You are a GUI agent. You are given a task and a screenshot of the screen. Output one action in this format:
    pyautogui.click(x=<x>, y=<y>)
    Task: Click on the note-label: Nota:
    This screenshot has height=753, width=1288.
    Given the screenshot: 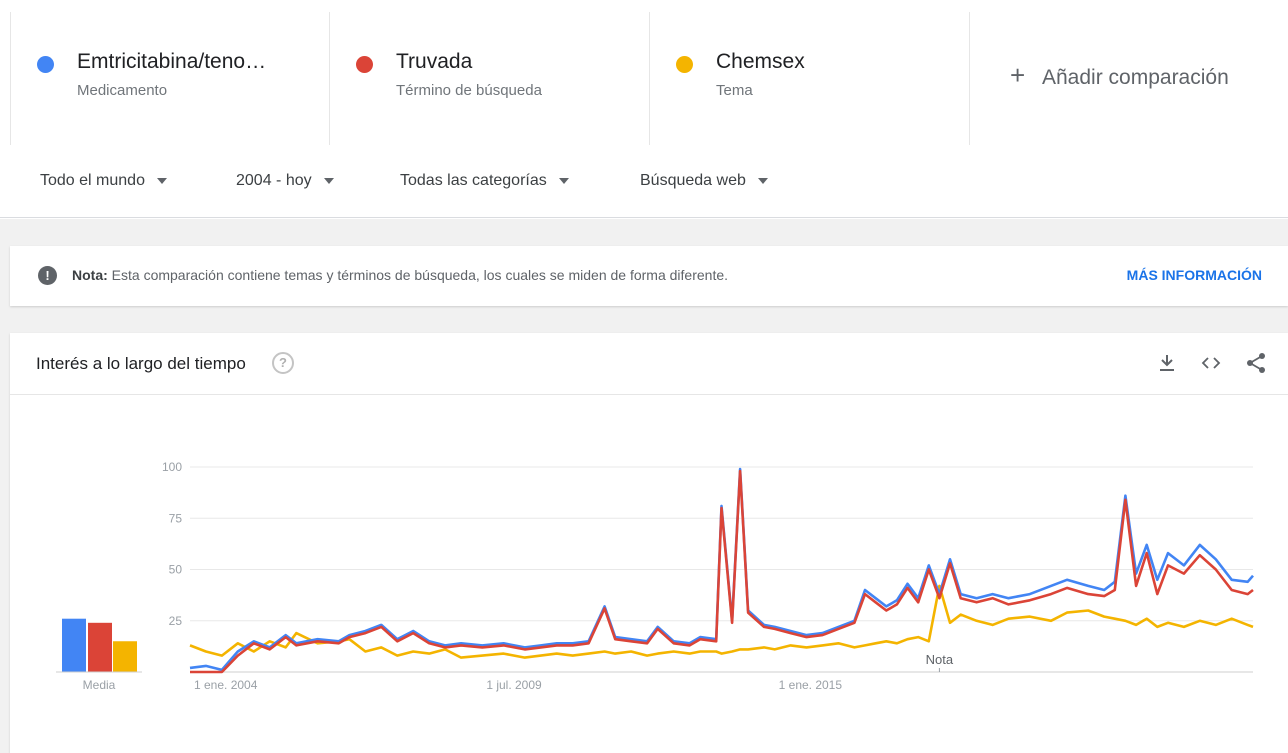 What is the action you would take?
    pyautogui.click(x=90, y=275)
    